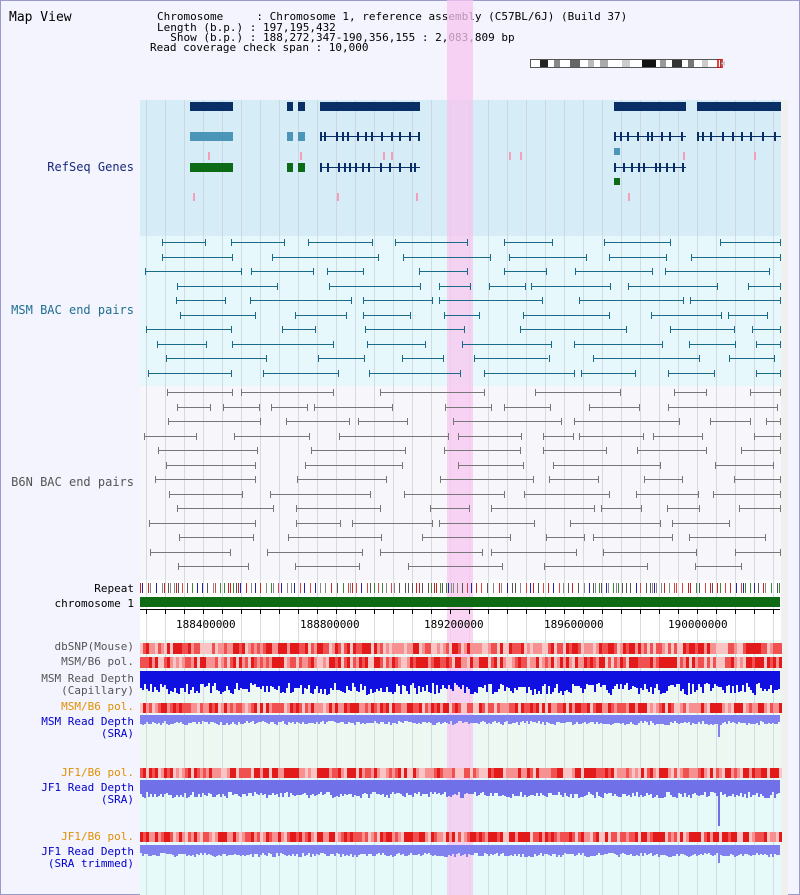 Image resolution: width=800 pixels, height=895 pixels. What do you see at coordinates (617, 151) in the screenshot?
I see `gene-arrow` at bounding box center [617, 151].